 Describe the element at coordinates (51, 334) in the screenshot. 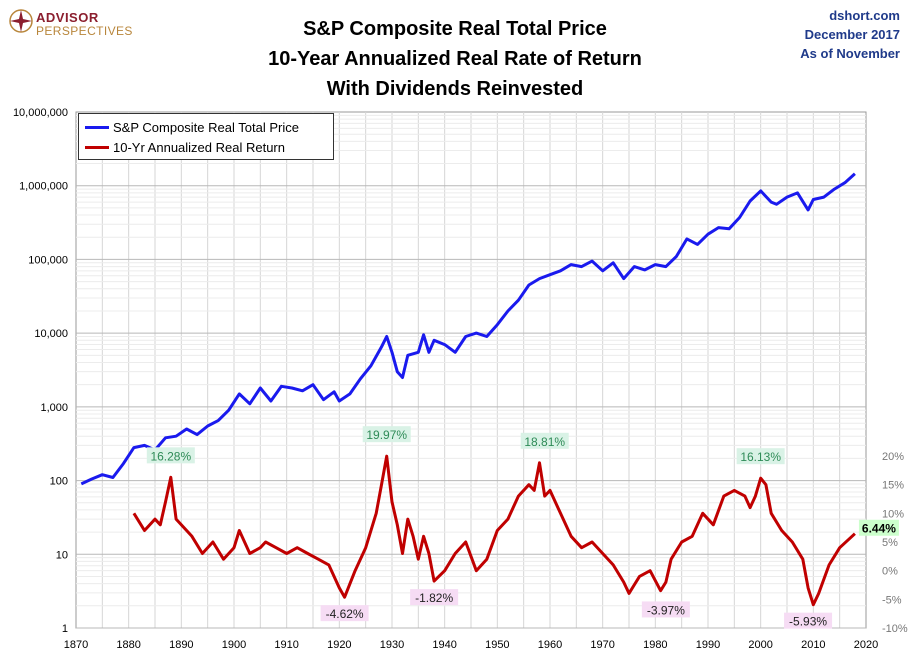

I see `y-left-tick-label: 10,000` at that location.